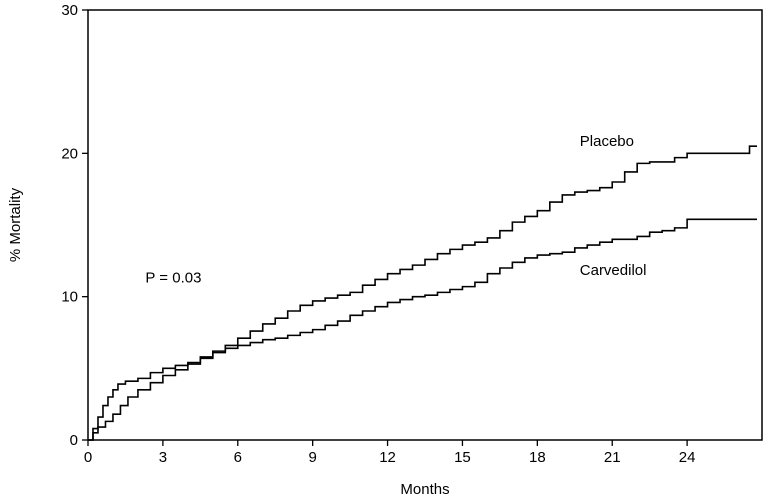 Image resolution: width=768 pixels, height=500 pixels. I want to click on y-tick-label: 10, so click(69, 297).